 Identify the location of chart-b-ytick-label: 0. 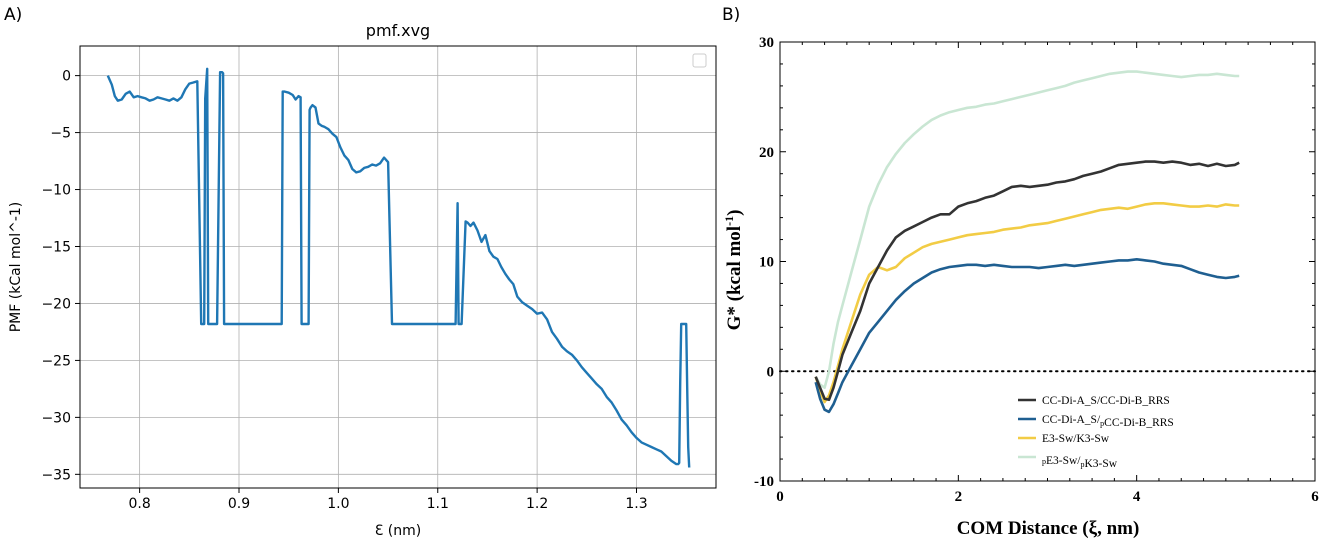
(771, 372).